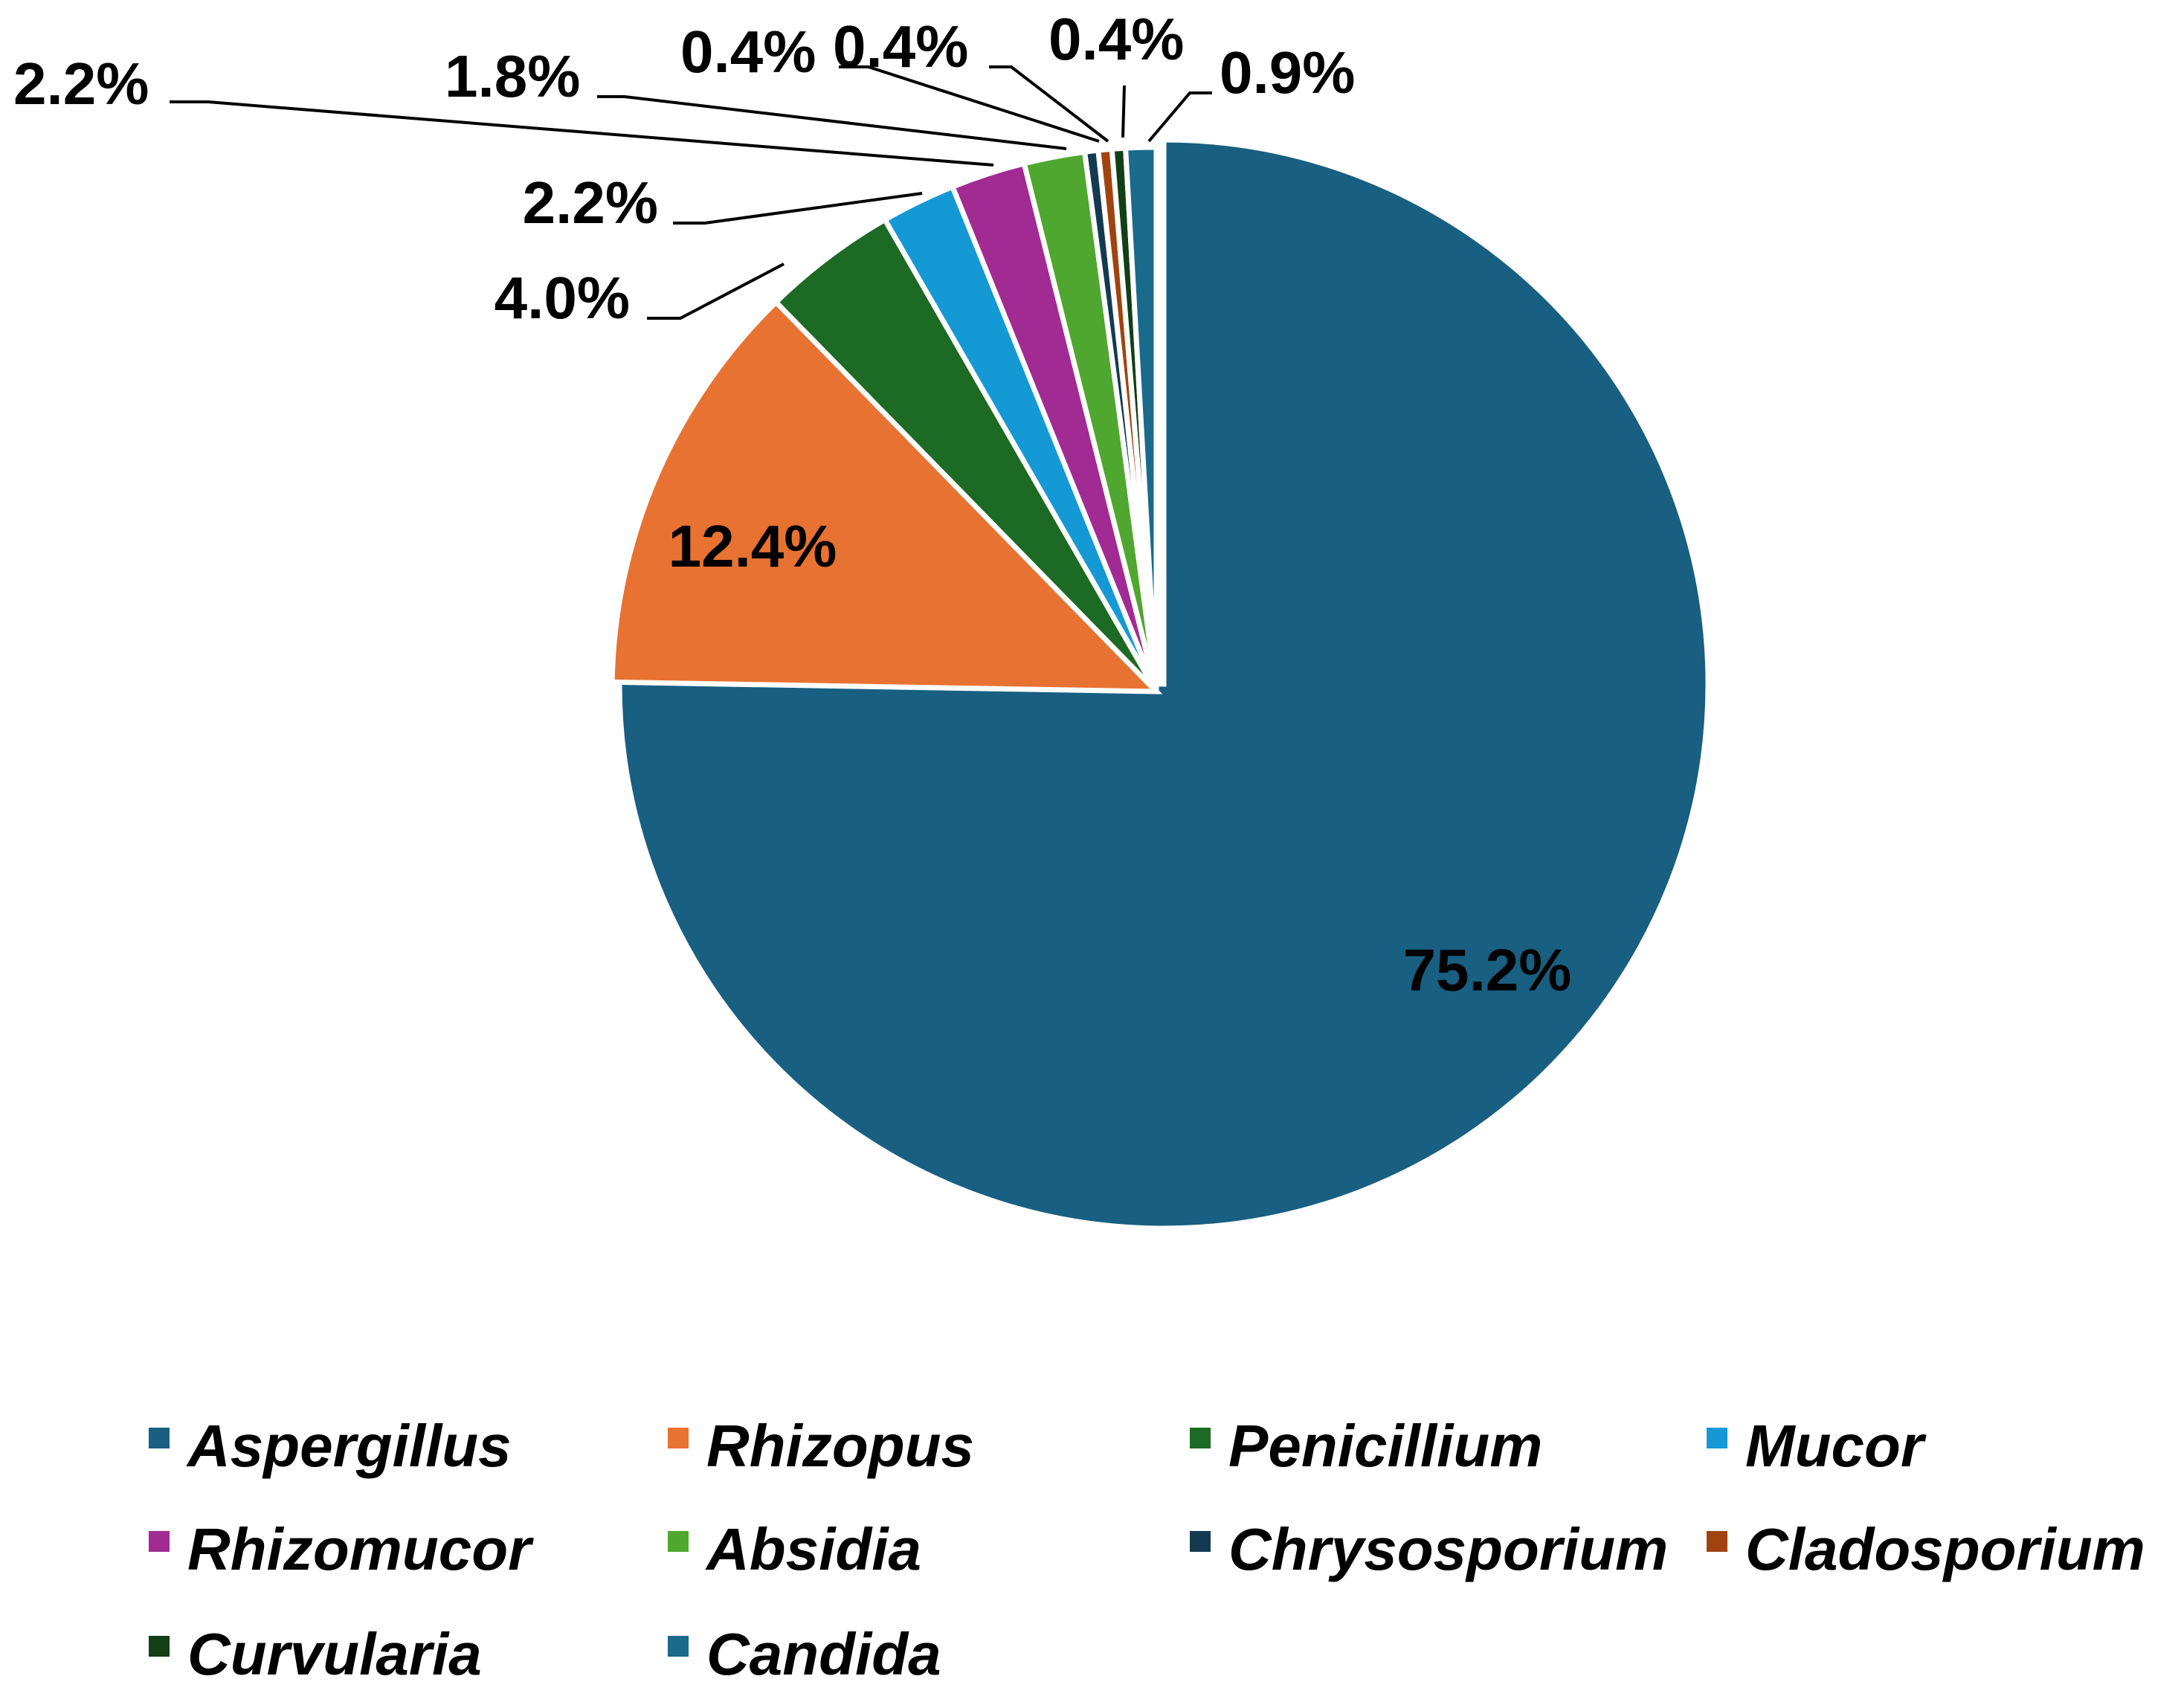 This screenshot has height=1705, width=2184. What do you see at coordinates (748, 52) in the screenshot?
I see `data-label-chrysosporium: 0.4%` at bounding box center [748, 52].